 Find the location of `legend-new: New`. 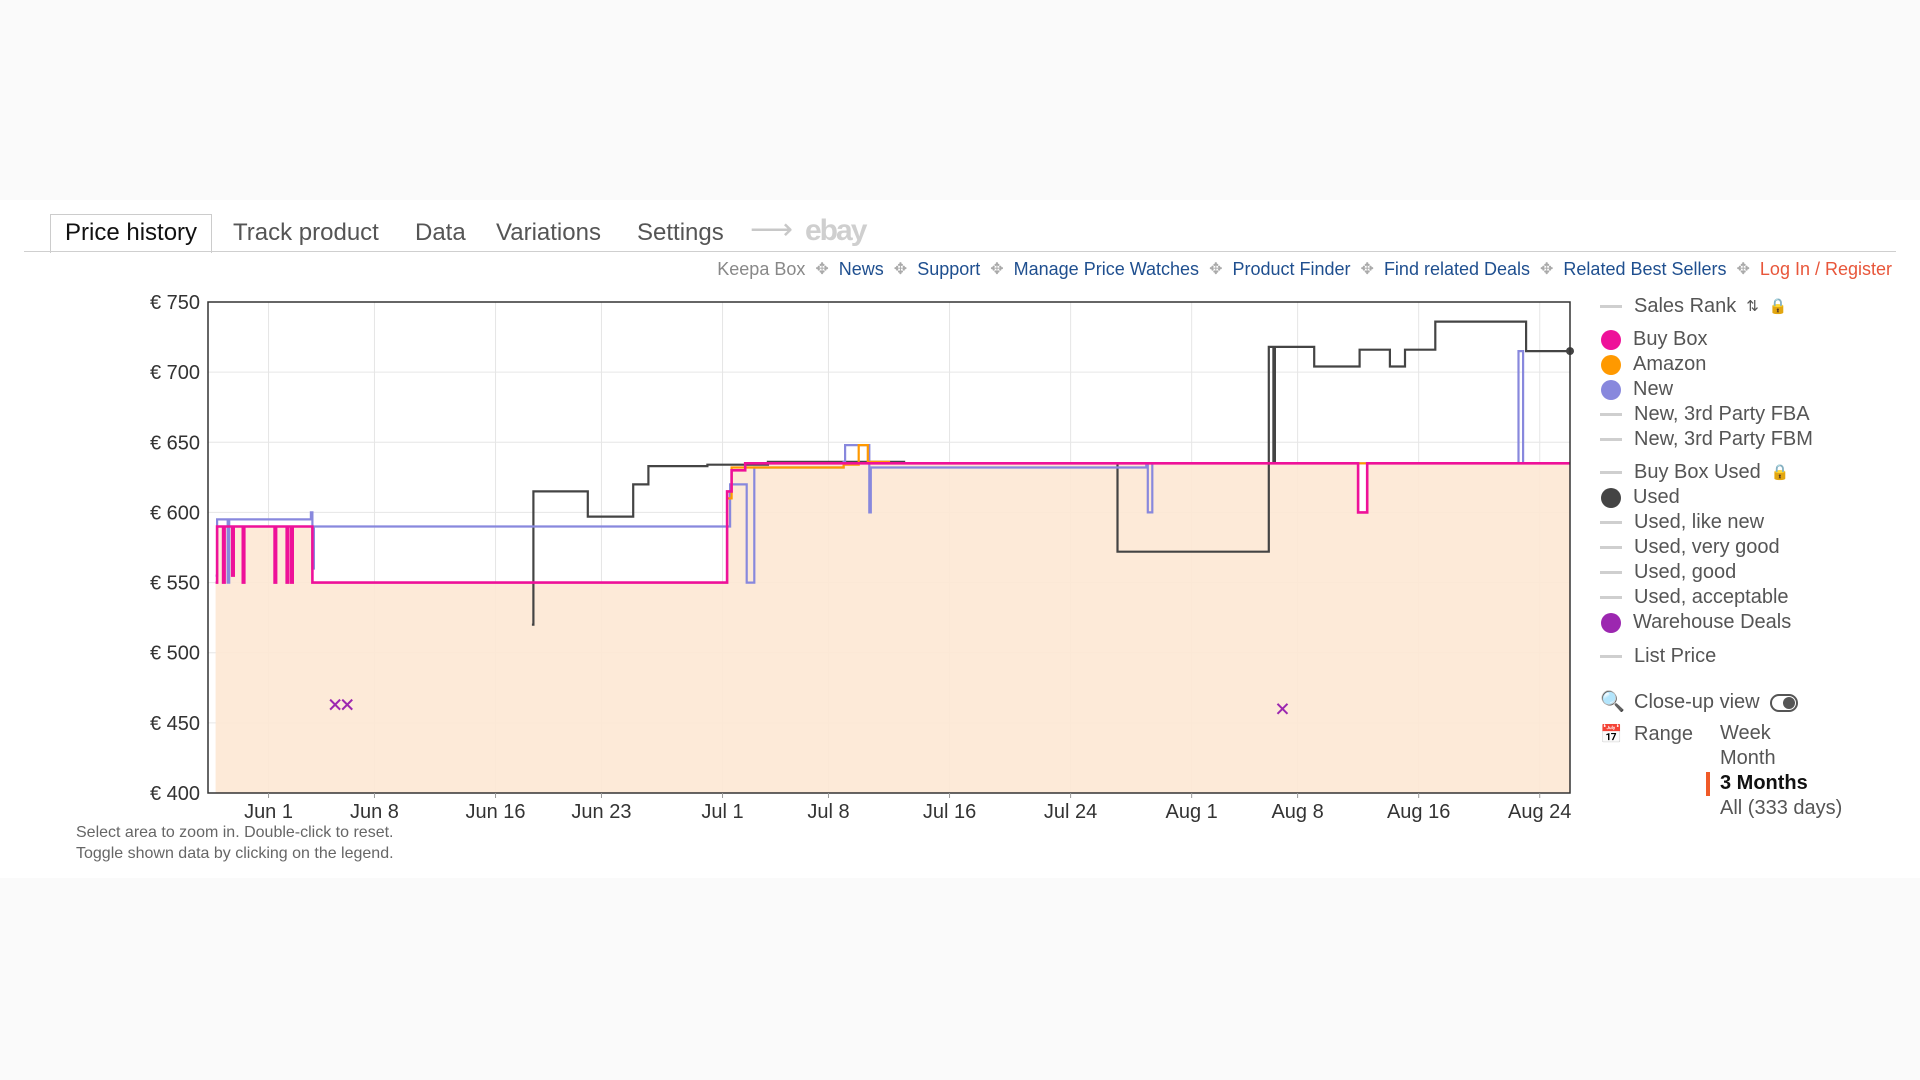

legend-new: New is located at coordinates (1636, 389).